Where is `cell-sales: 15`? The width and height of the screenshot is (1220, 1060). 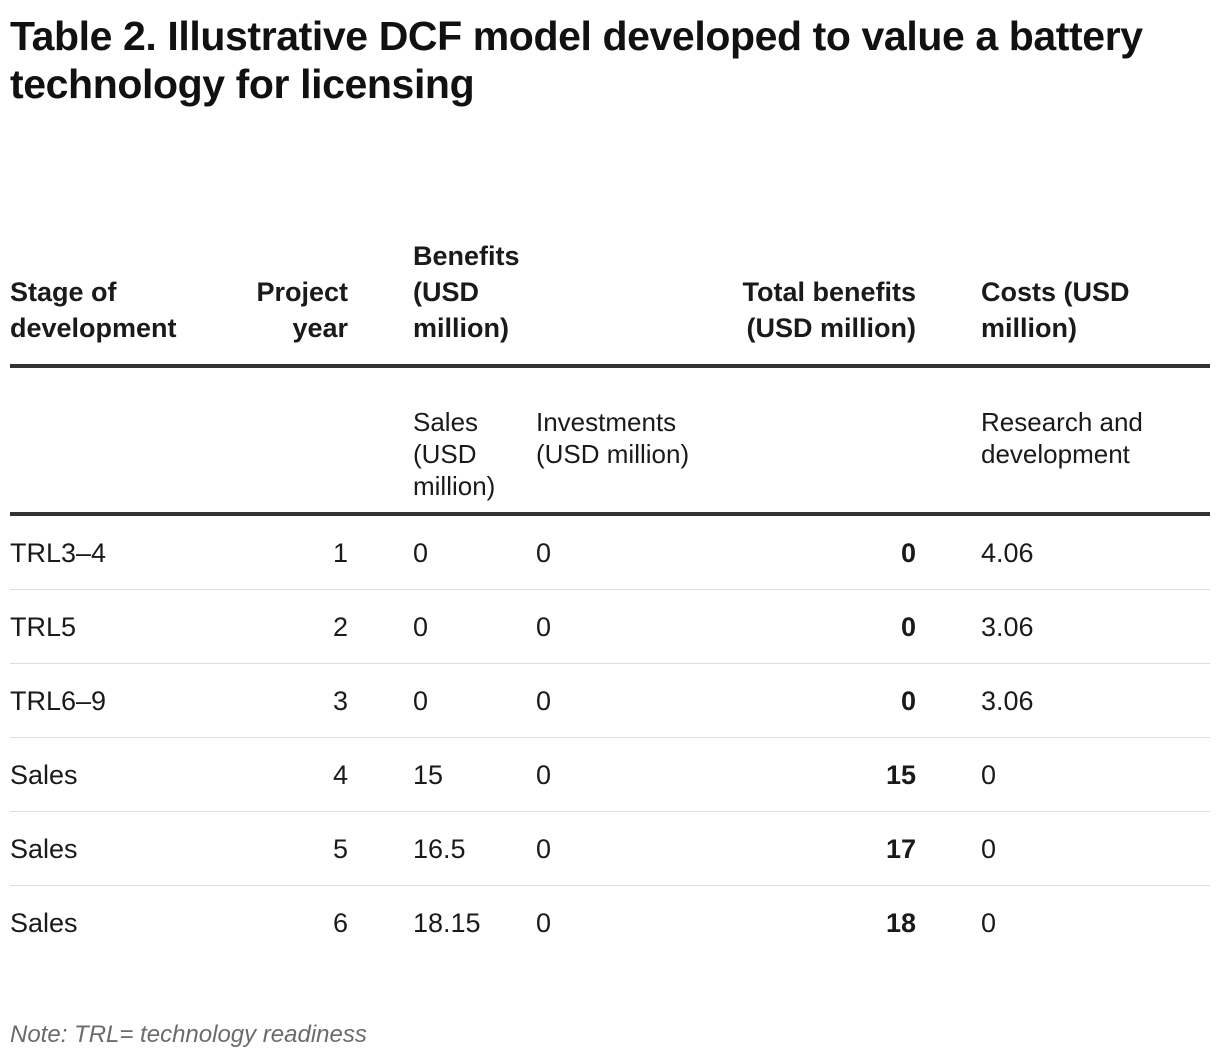
cell-sales: 15 is located at coordinates (447, 774).